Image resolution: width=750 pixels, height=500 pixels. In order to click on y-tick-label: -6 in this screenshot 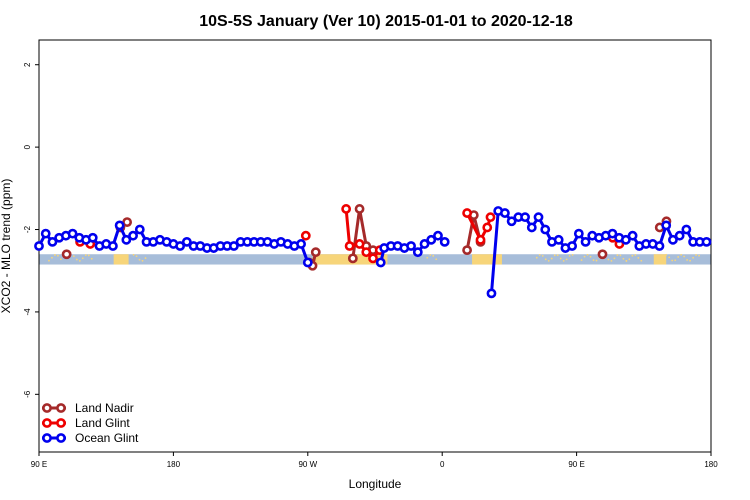, I will do `click(27, 394)`.